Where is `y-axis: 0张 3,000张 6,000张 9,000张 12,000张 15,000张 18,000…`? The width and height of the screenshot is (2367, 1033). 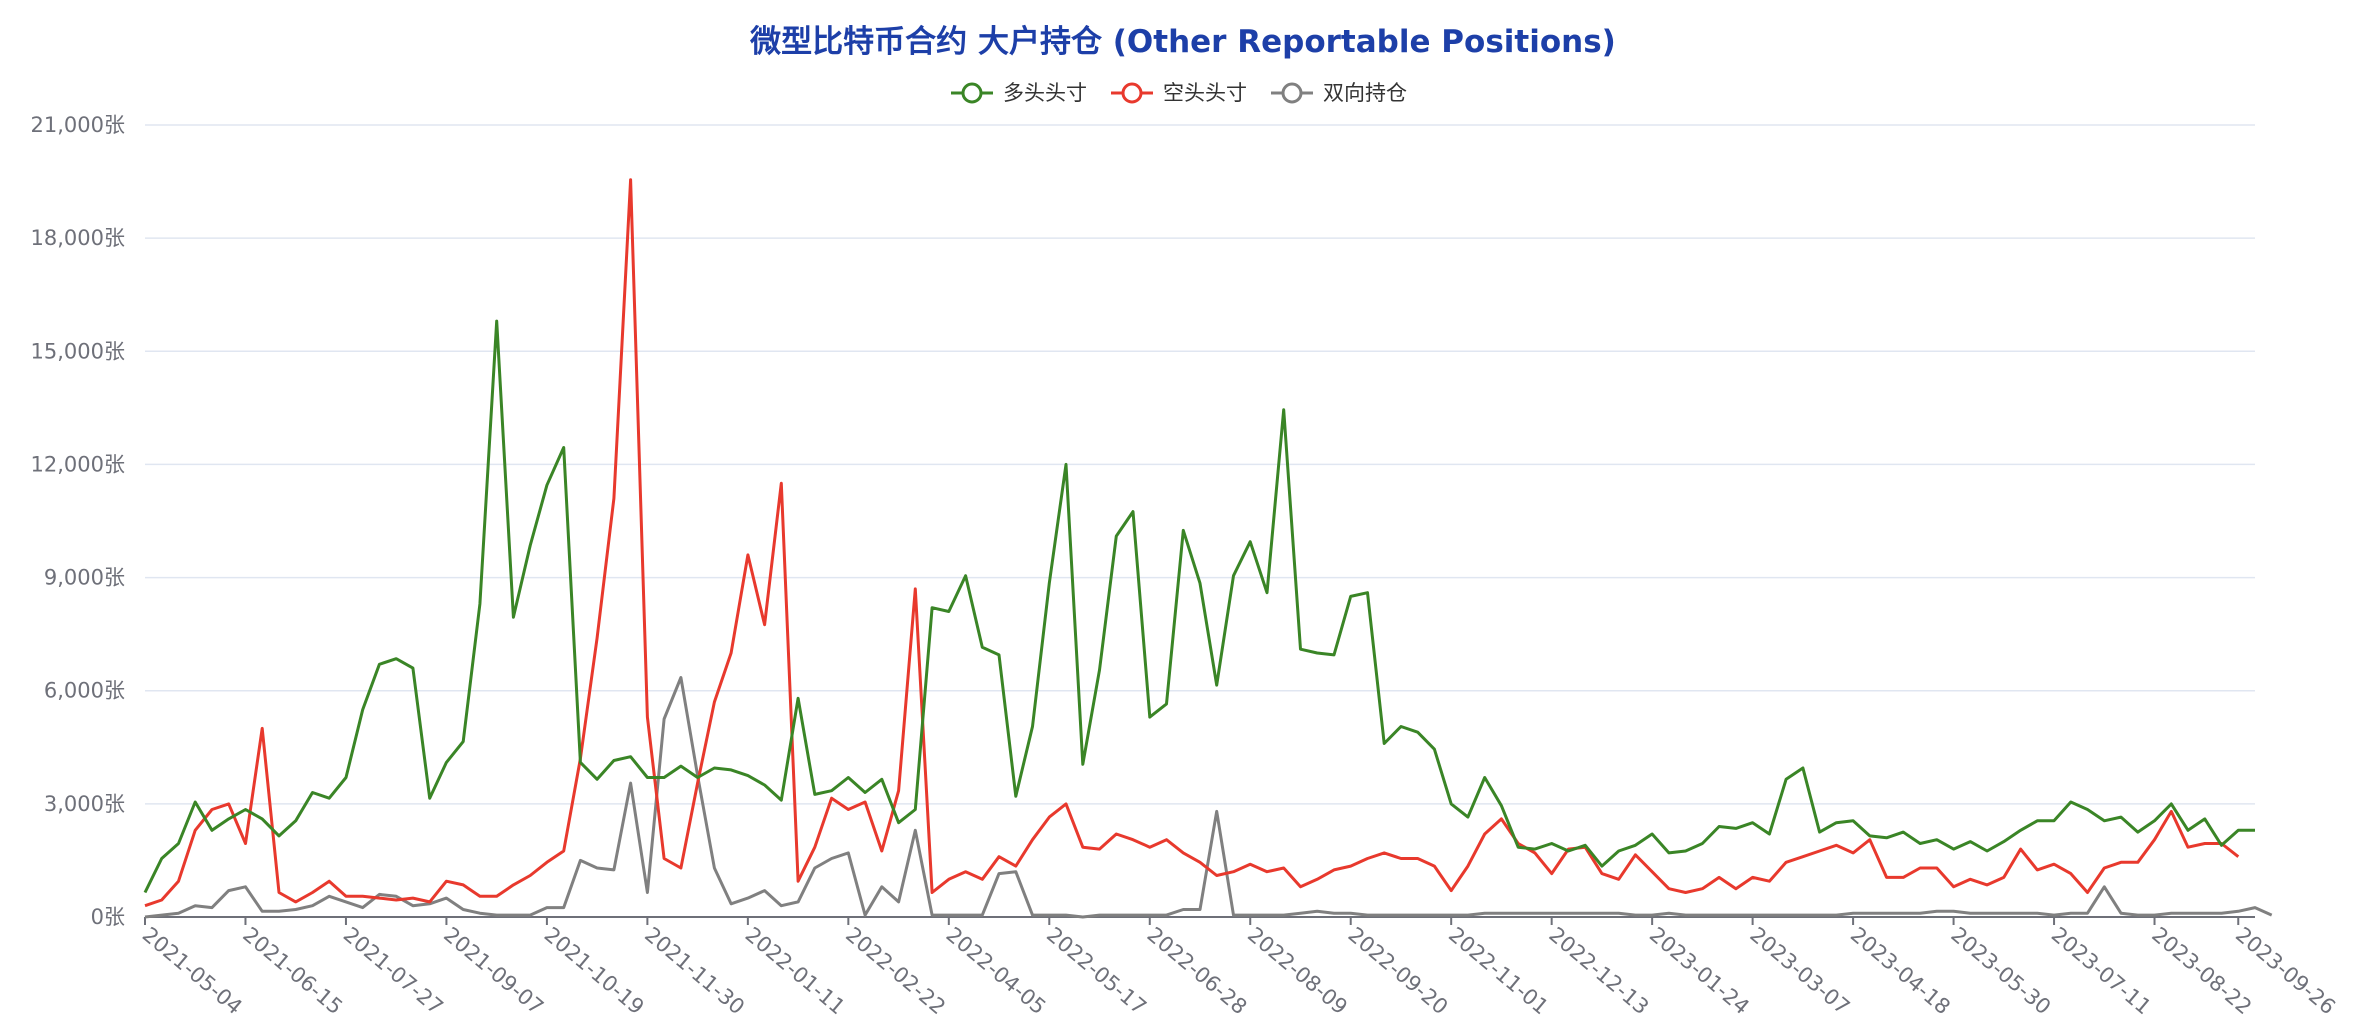 y-axis: 0张 3,000张 6,000张 9,000张 12,000张 15,000张 18,000… is located at coordinates (78, 521).